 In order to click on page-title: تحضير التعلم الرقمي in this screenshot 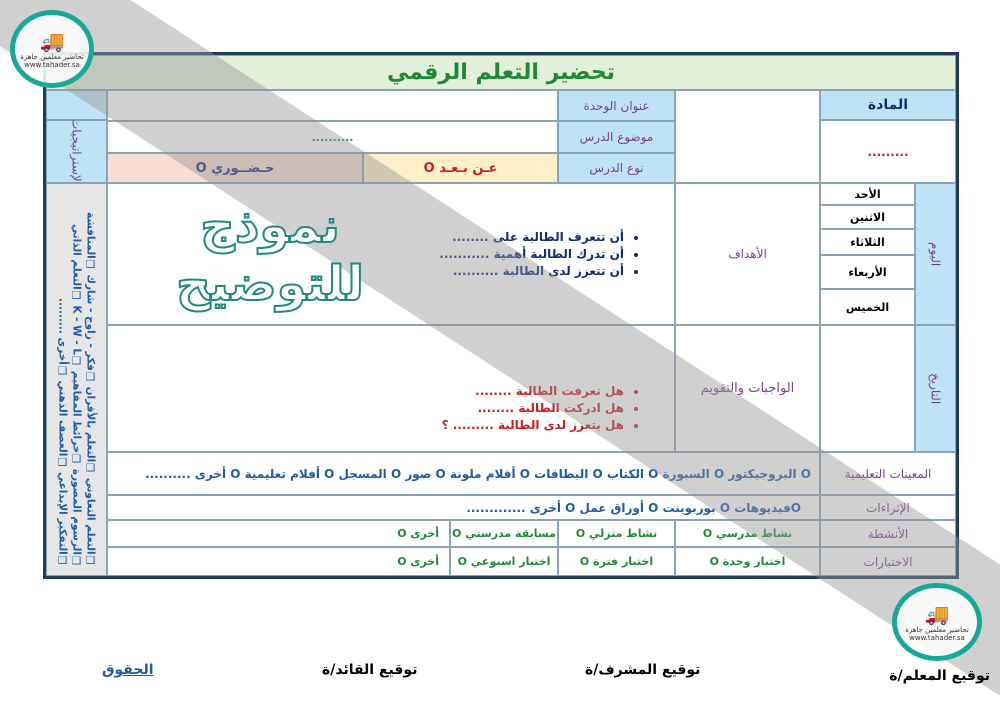, I will do `click(501, 72)`.